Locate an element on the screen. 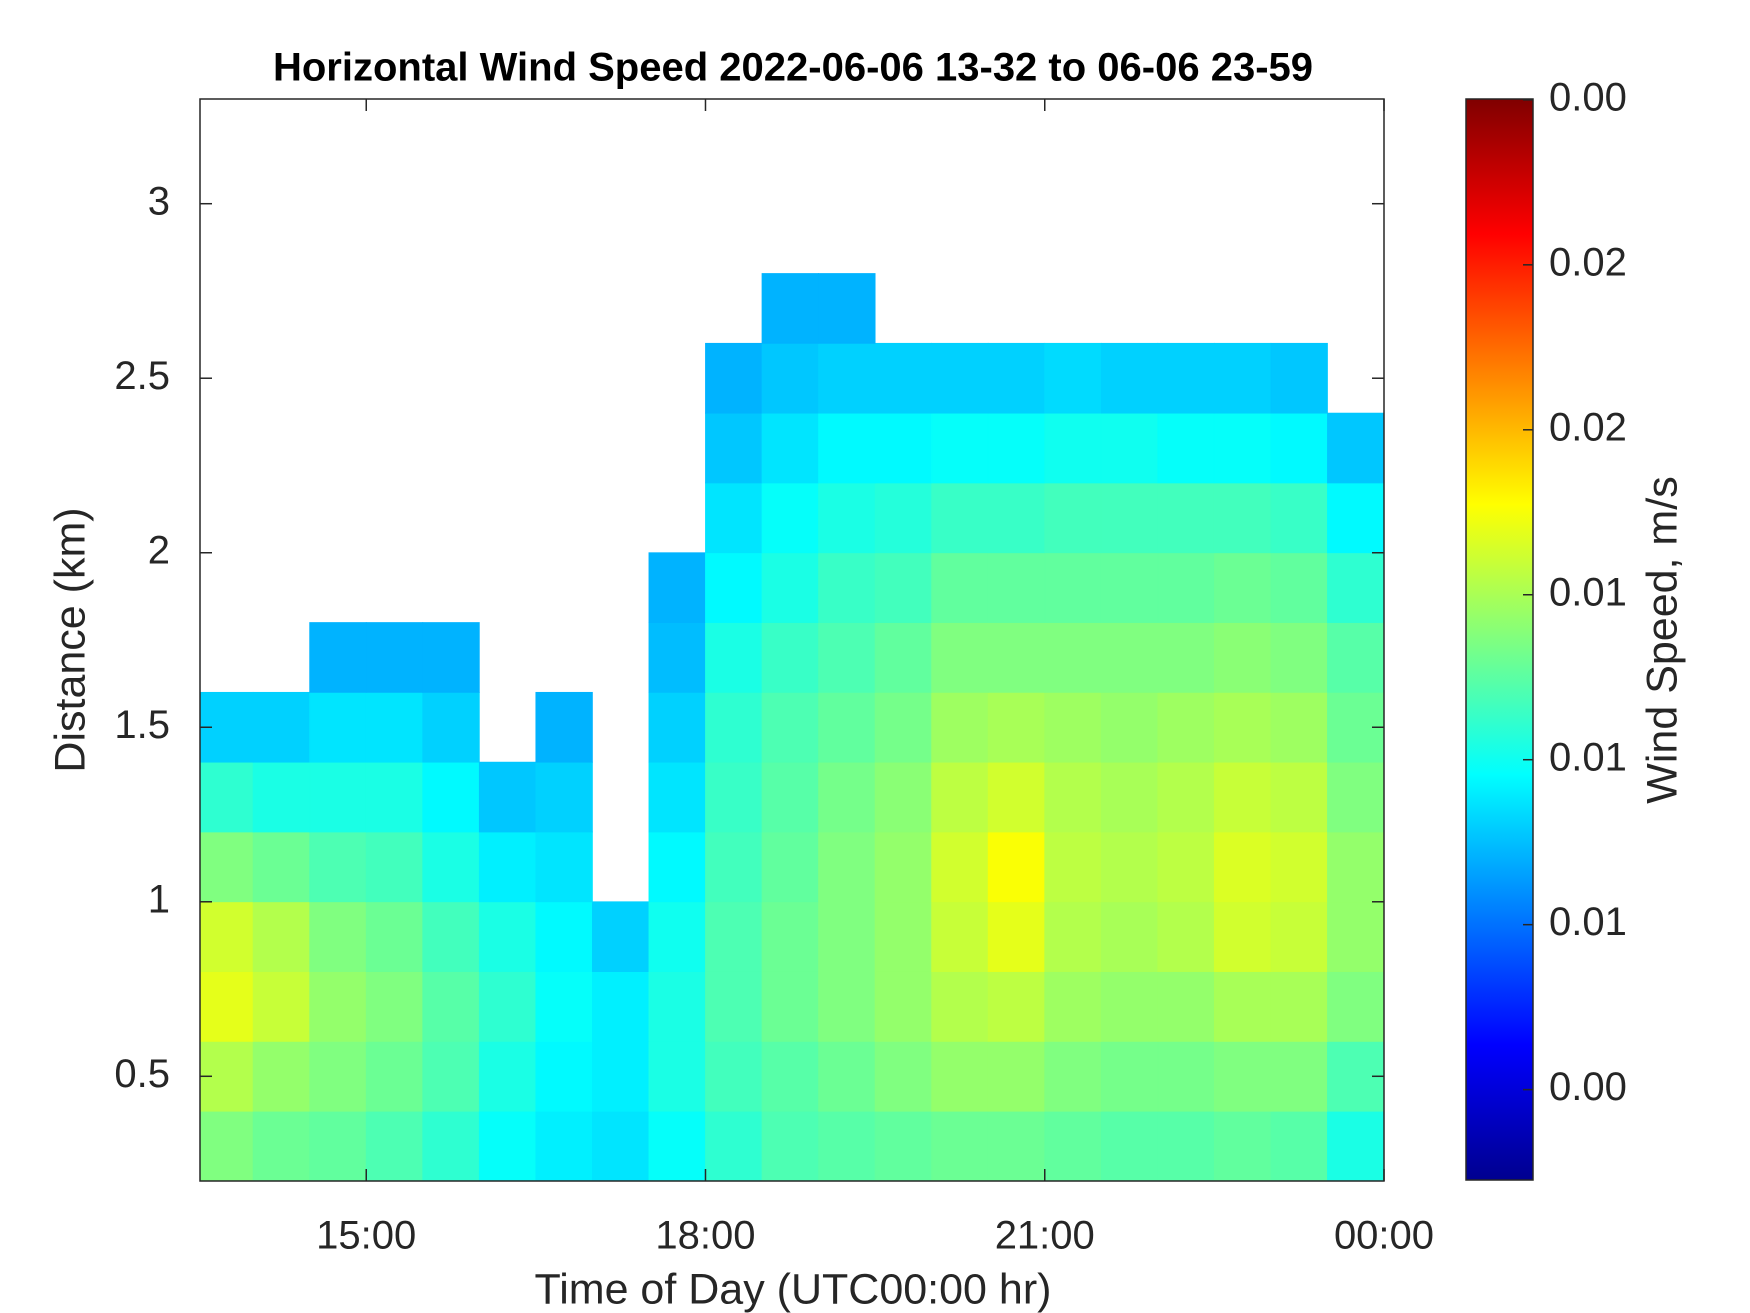 The height and width of the screenshot is (1313, 1750). y-tick-label: 2.5 is located at coordinates (142, 376).